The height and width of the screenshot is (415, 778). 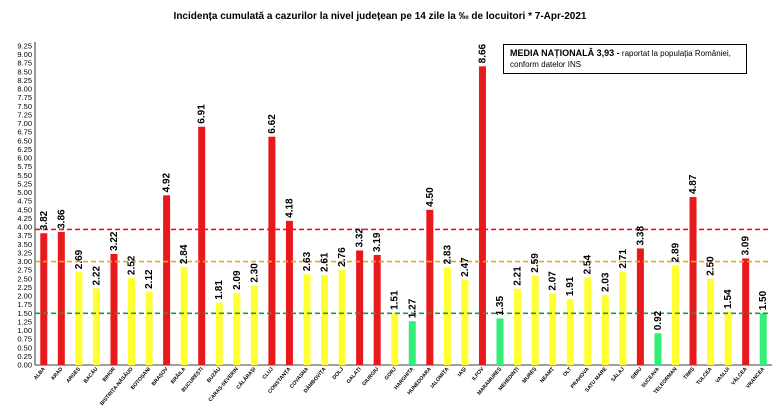 I want to click on x-tick-label: SĂLAJ, so click(x=618, y=375).